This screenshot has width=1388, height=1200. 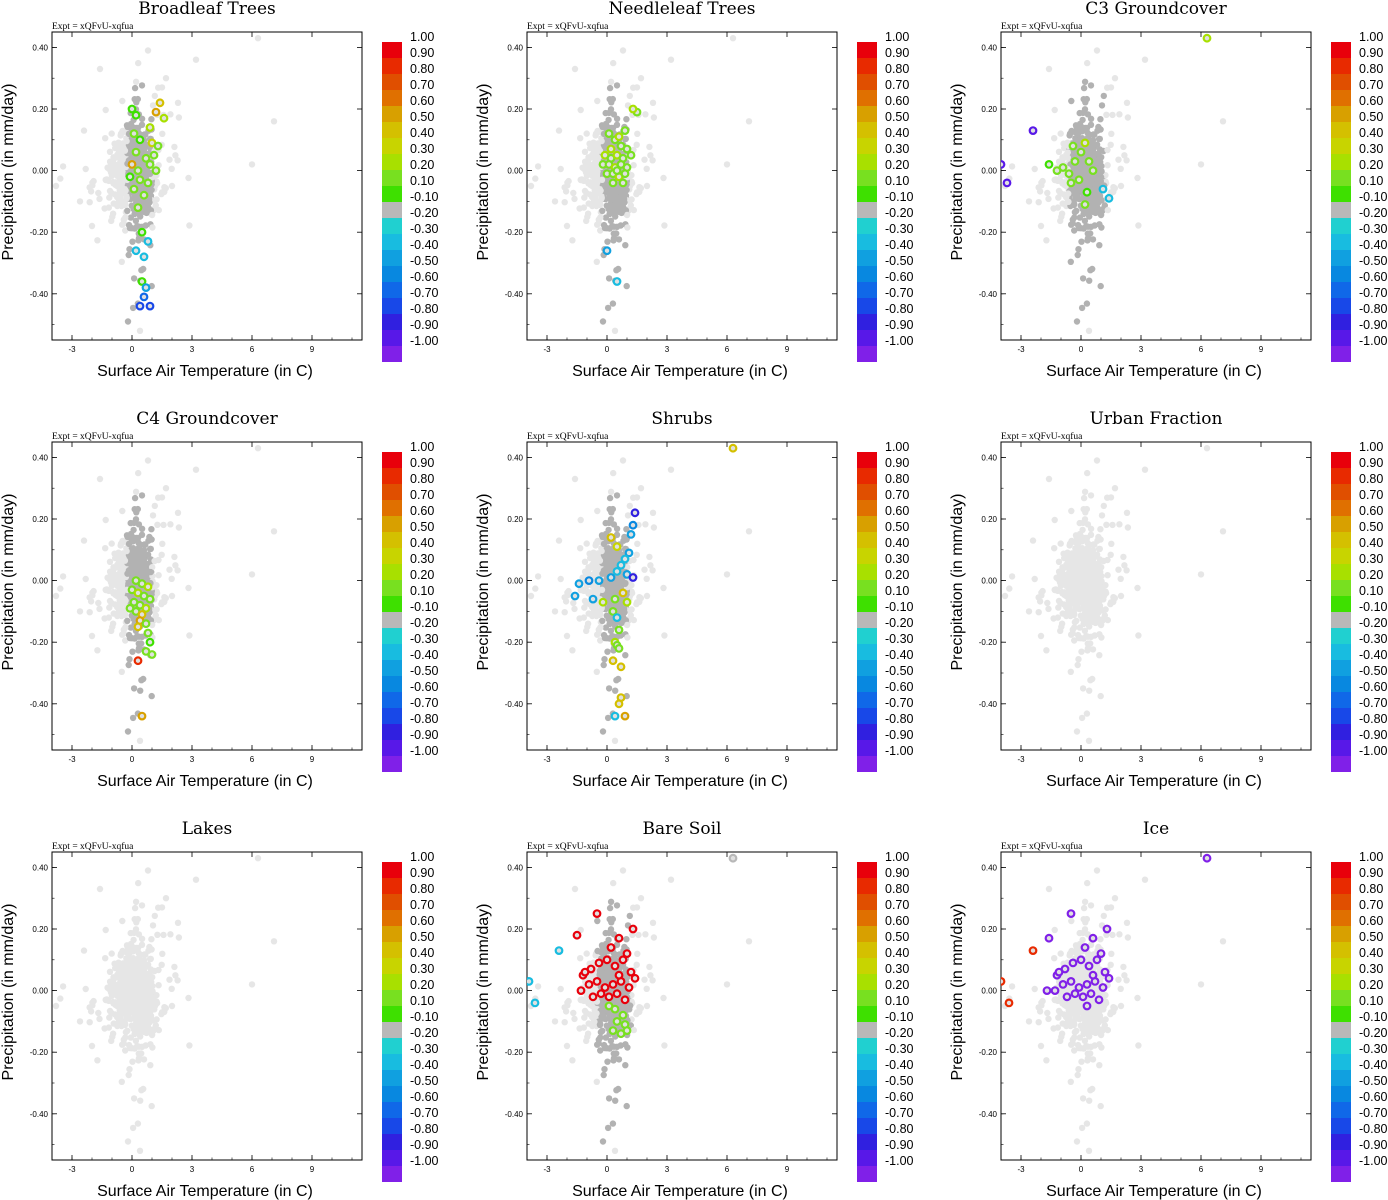 What do you see at coordinates (422, 101) in the screenshot?
I see `colorbar-label: 0.60` at bounding box center [422, 101].